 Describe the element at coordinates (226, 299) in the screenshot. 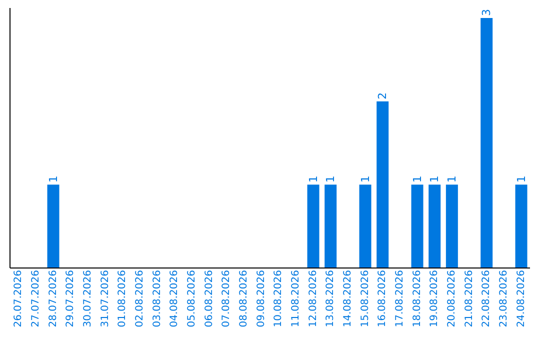

I see `x-tick-label: 07.08.2026` at that location.